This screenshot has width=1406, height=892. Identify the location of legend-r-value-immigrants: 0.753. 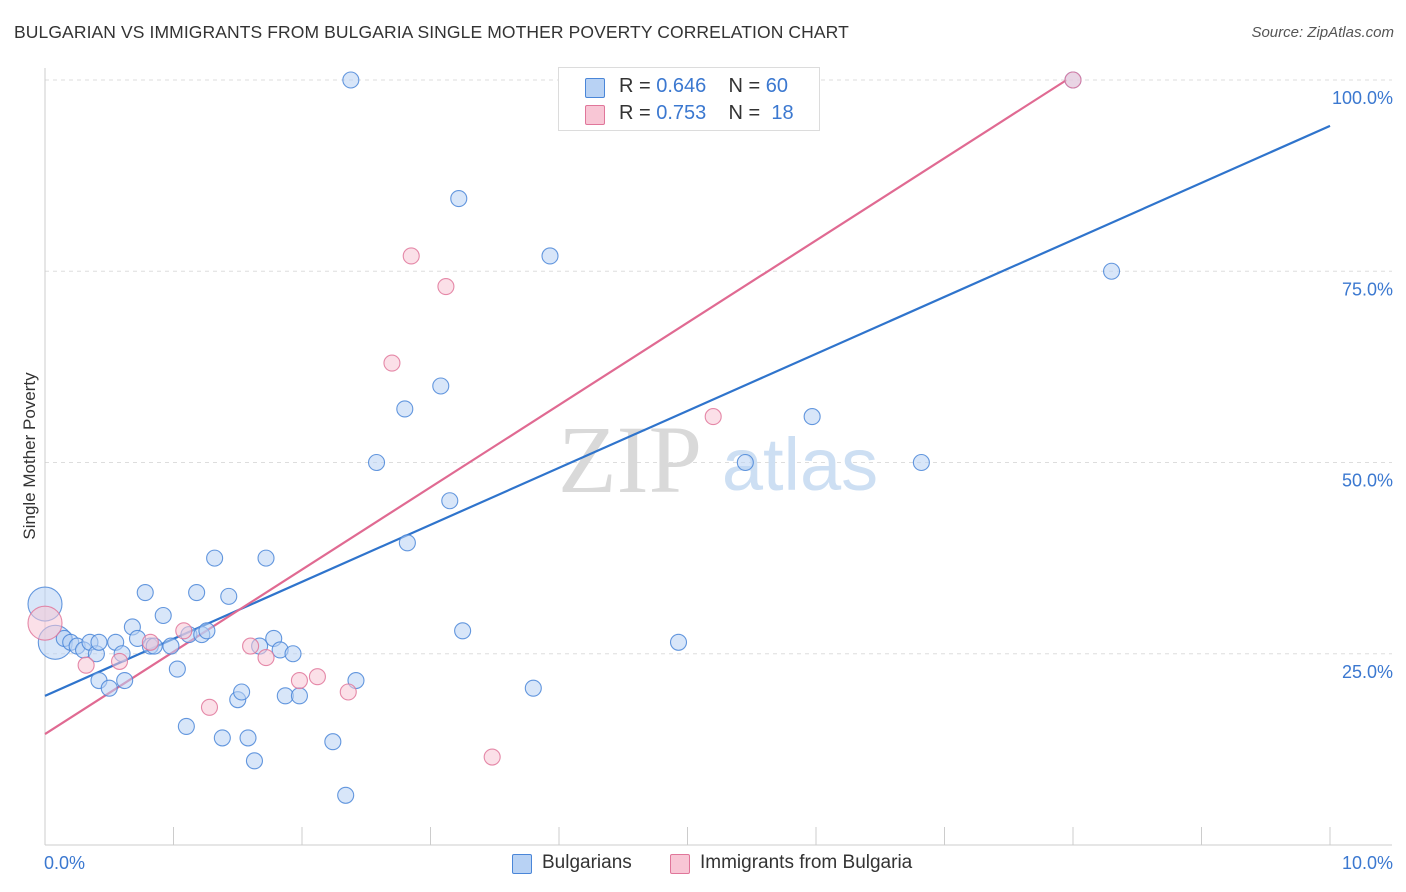
(681, 113).